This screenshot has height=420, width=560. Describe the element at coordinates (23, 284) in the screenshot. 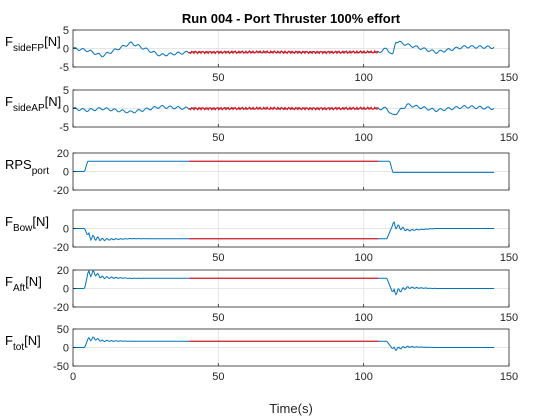

I see `y-axis-label: FAft[N]` at that location.